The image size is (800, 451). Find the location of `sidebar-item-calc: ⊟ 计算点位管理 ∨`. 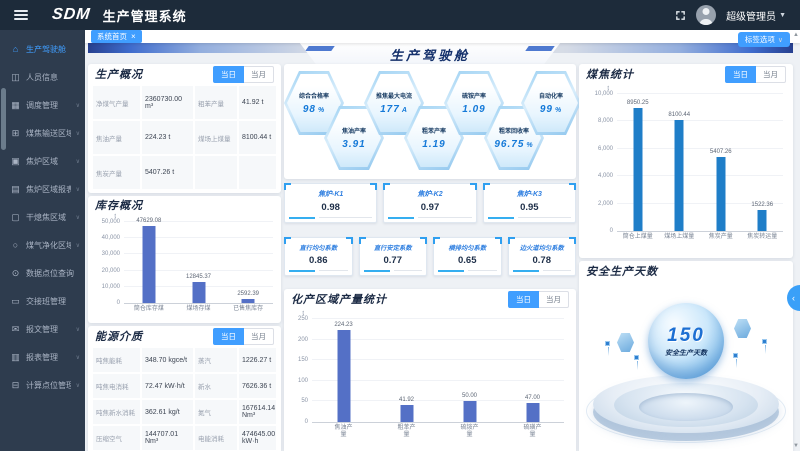

sidebar-item-calc: ⊟ 计算点位管理 ∨ is located at coordinates (42, 385).